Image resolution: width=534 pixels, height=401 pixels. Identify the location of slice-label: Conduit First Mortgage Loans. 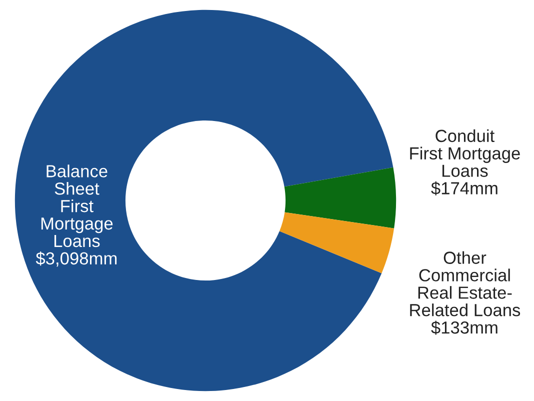
(465, 153).